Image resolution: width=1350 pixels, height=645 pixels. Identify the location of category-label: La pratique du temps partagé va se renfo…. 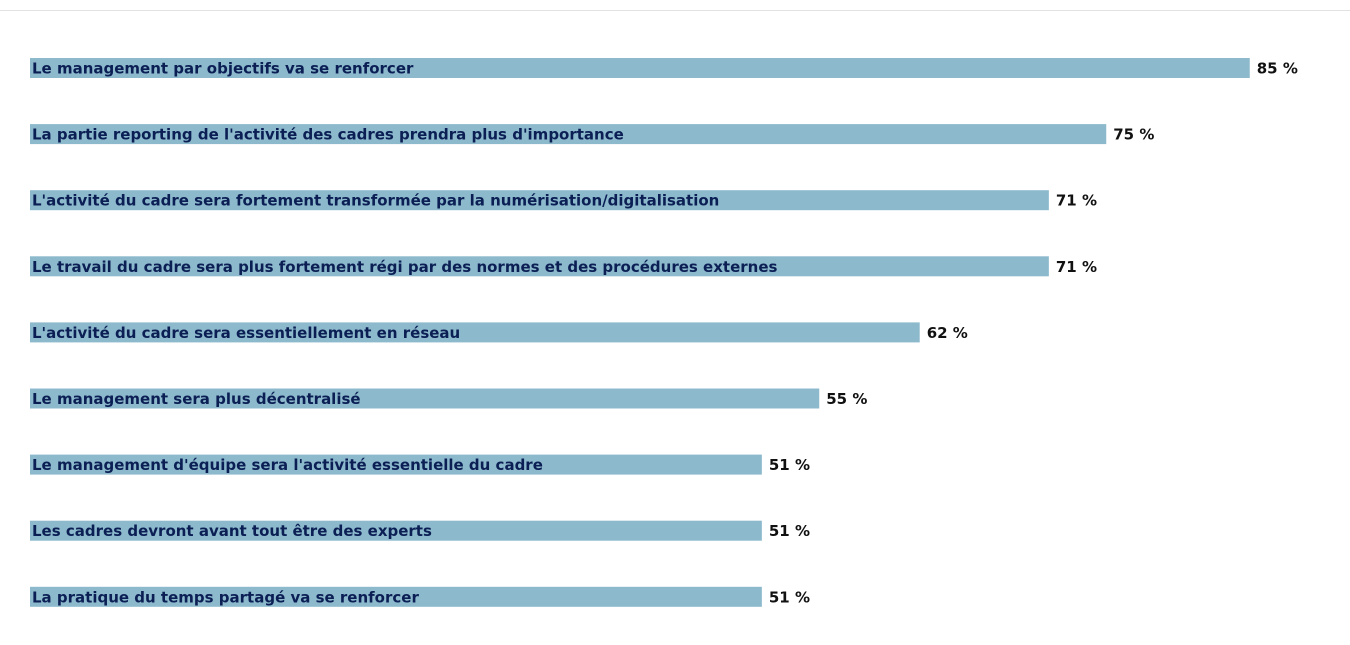
(225, 597).